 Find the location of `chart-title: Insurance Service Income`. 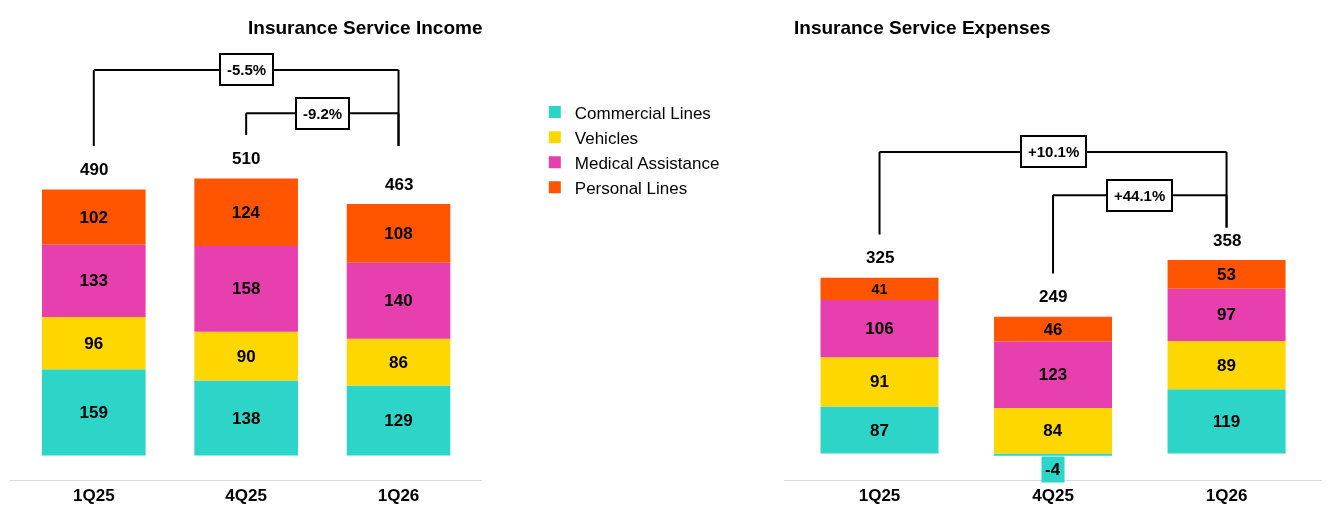

chart-title: Insurance Service Income is located at coordinates (365, 27).